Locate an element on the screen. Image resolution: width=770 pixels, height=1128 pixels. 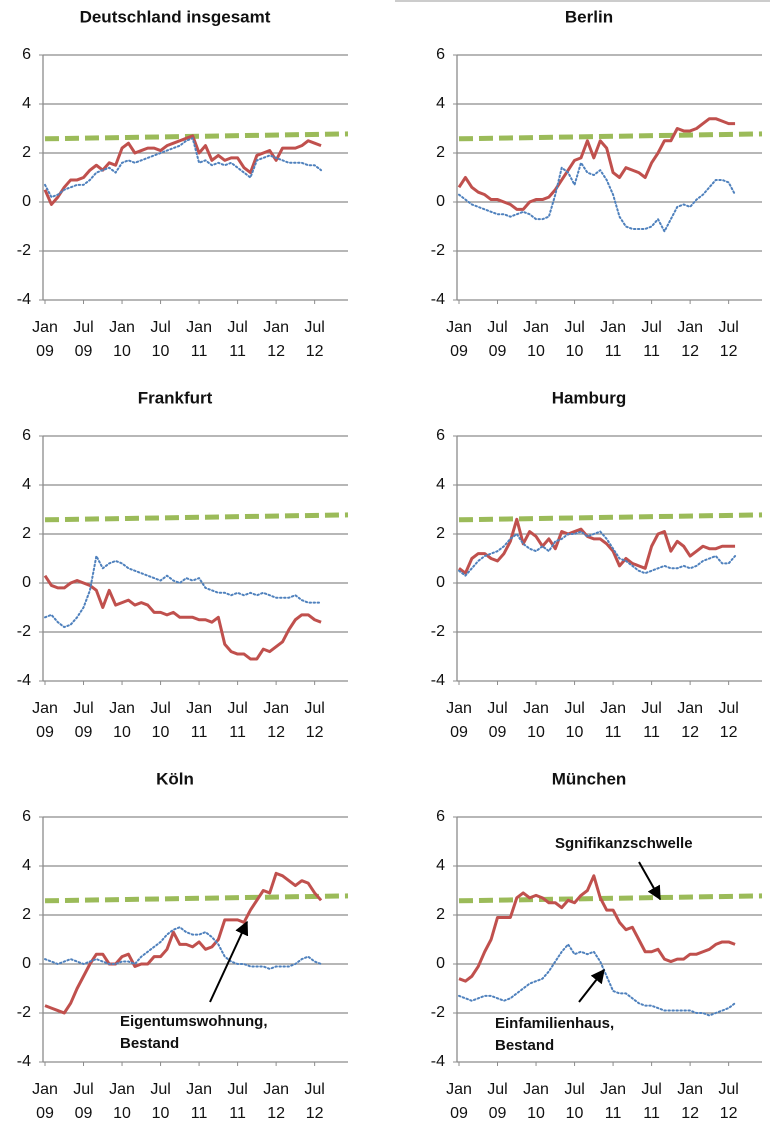
chart-title: Frankfurt is located at coordinates (175, 397).